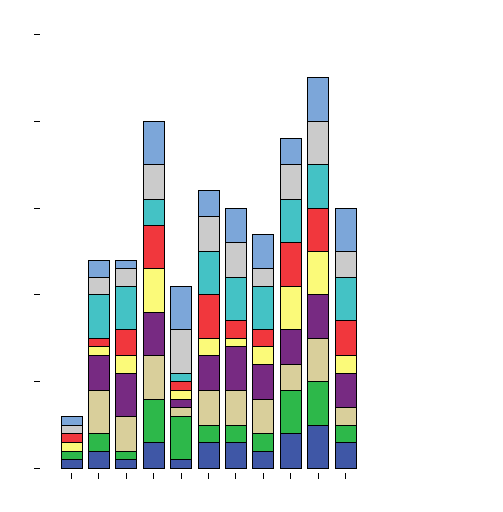  I want to click on y-axis, so click(37, 251).